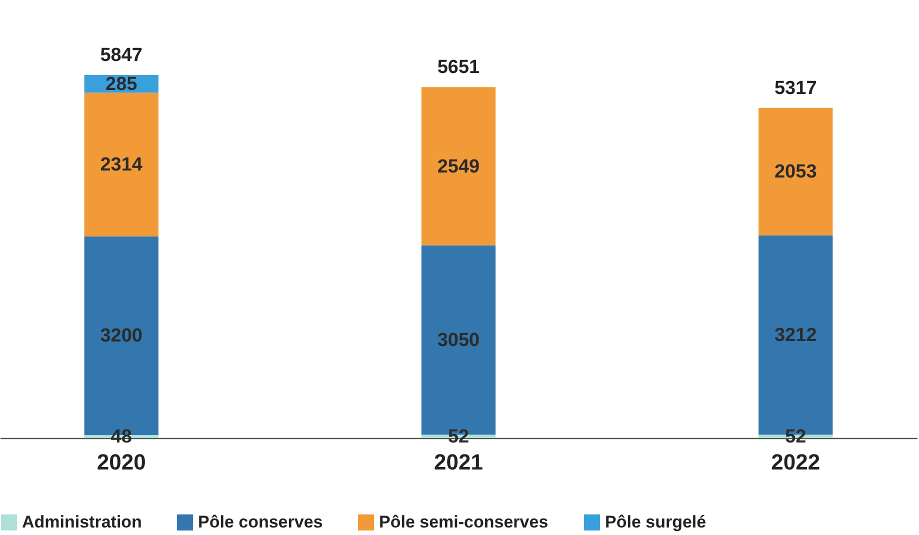  I want to click on x-tick-label: 2022, so click(795, 462).